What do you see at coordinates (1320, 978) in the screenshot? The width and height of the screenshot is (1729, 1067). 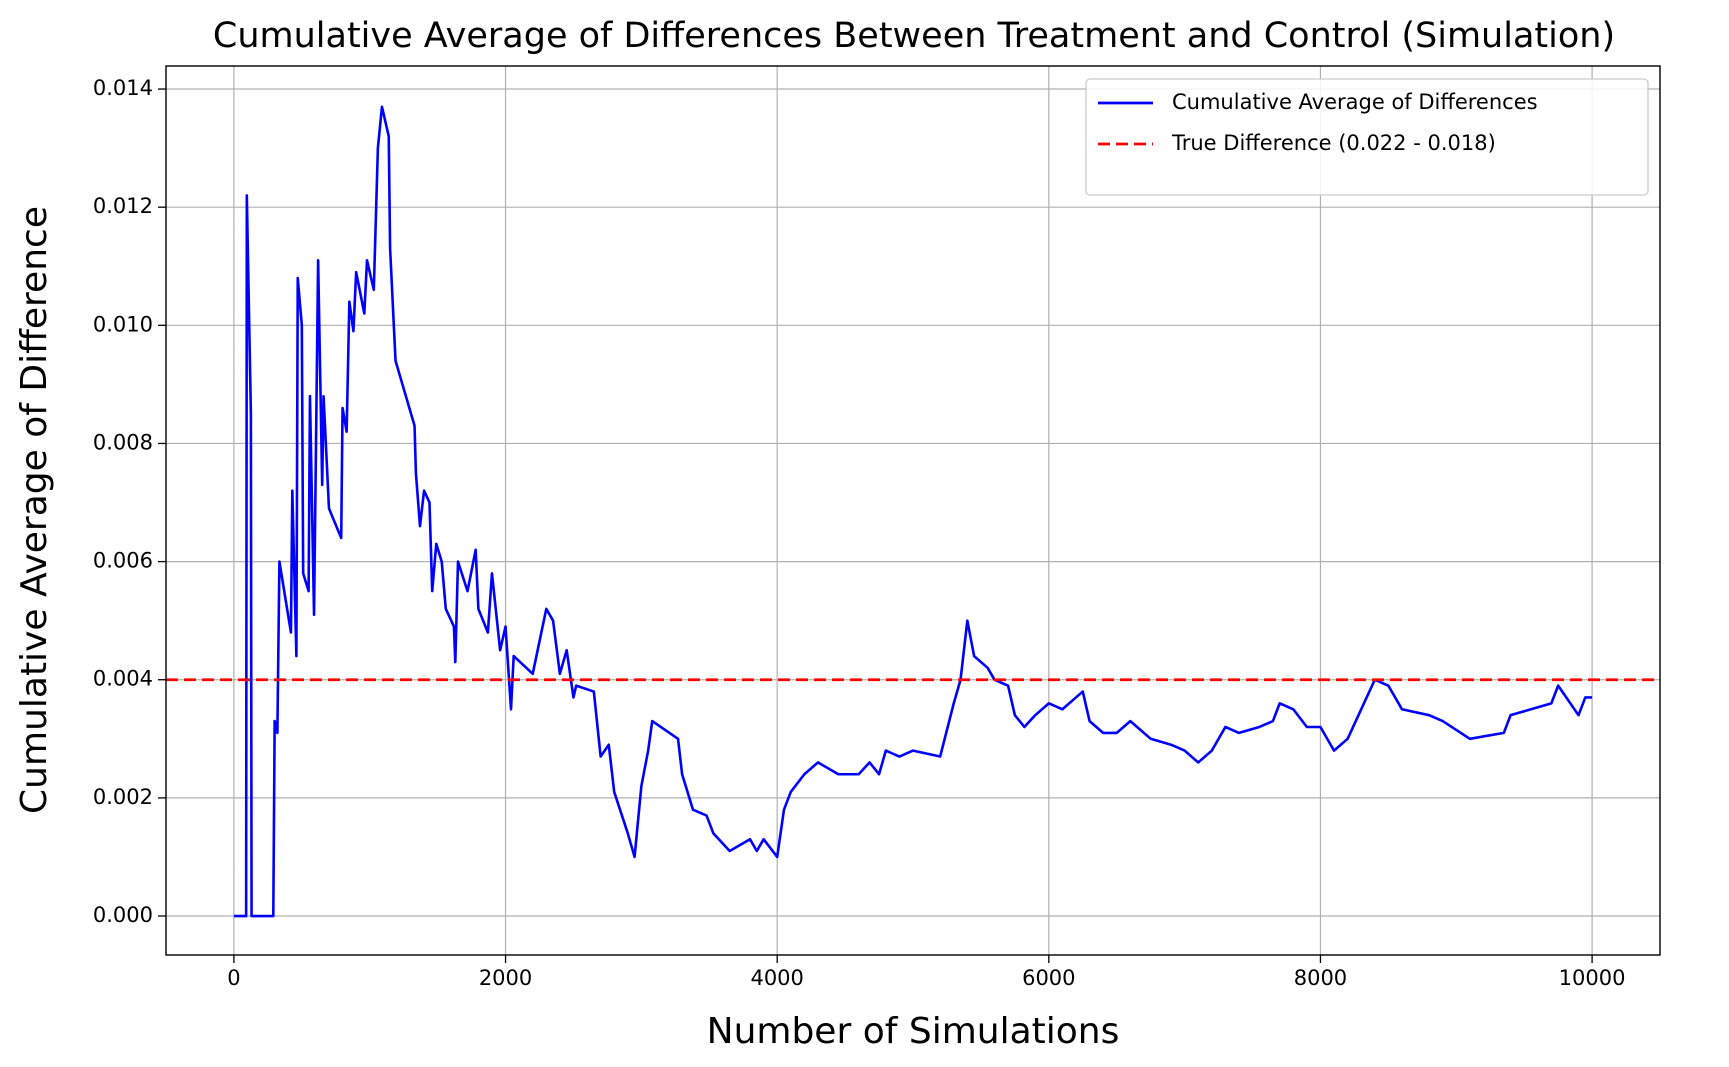 I see `x-tick-label: 8000` at bounding box center [1320, 978].